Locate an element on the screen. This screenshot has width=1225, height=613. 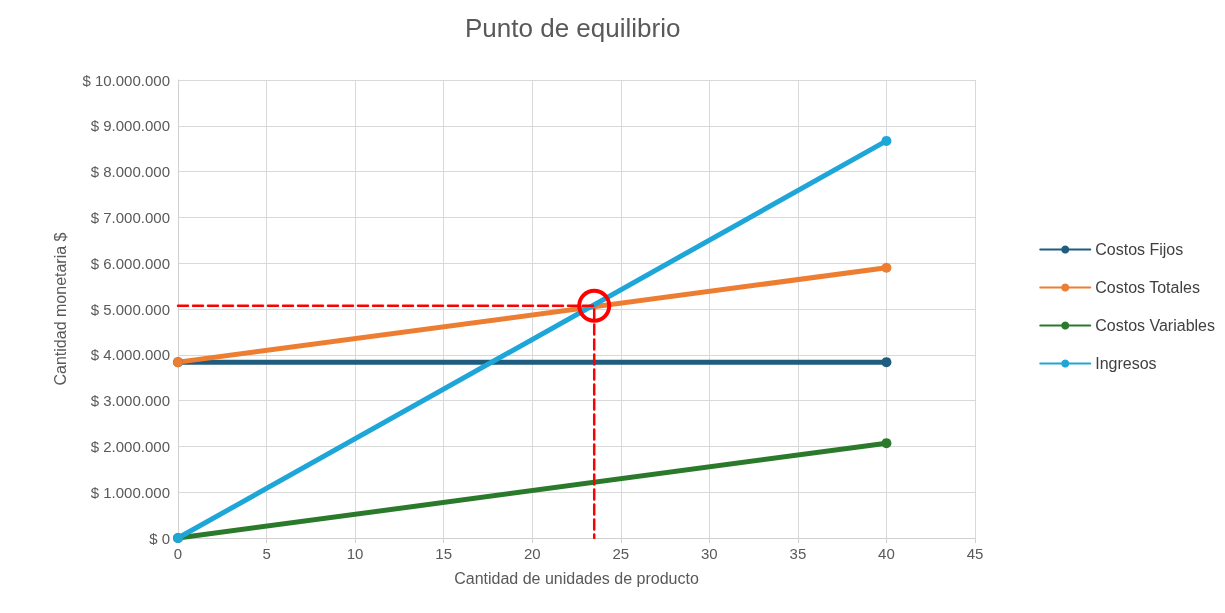
x-tick-label: 20 is located at coordinates (532, 553).